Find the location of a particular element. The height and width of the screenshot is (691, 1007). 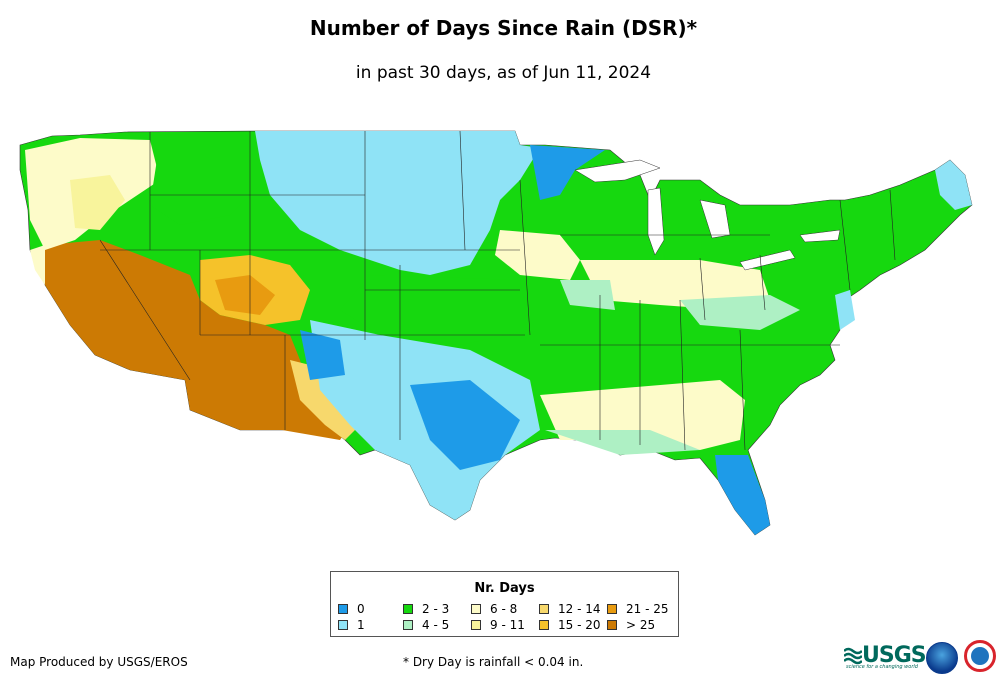

legend-item: 2 - 3 is located at coordinates (426, 609).